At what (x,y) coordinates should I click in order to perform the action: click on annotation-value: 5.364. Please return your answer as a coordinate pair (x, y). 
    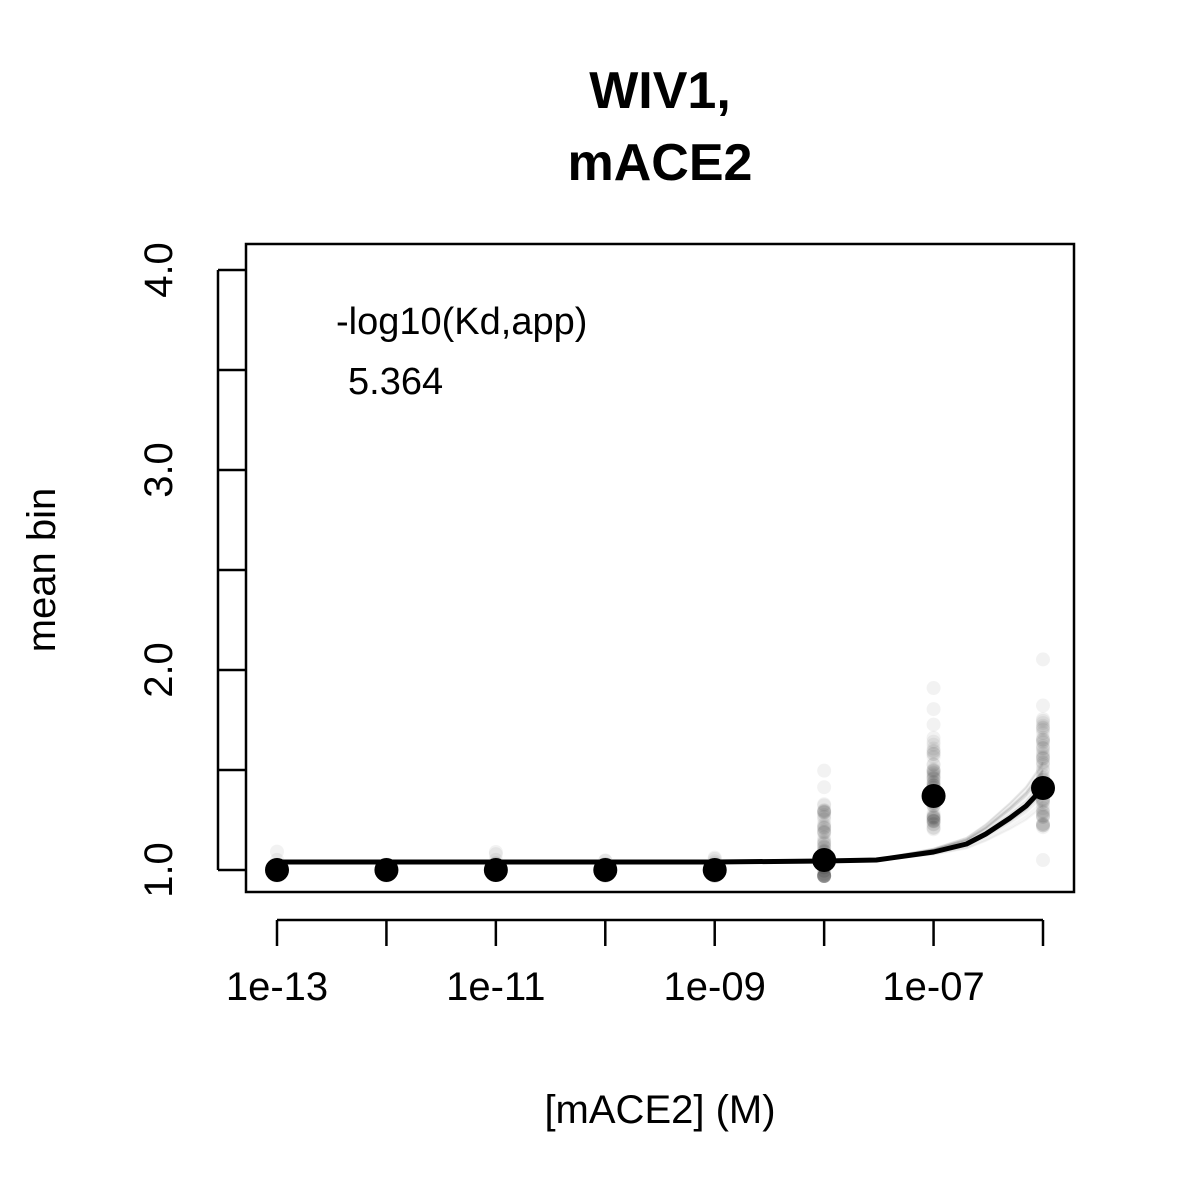
    Looking at the image, I should click on (395, 382).